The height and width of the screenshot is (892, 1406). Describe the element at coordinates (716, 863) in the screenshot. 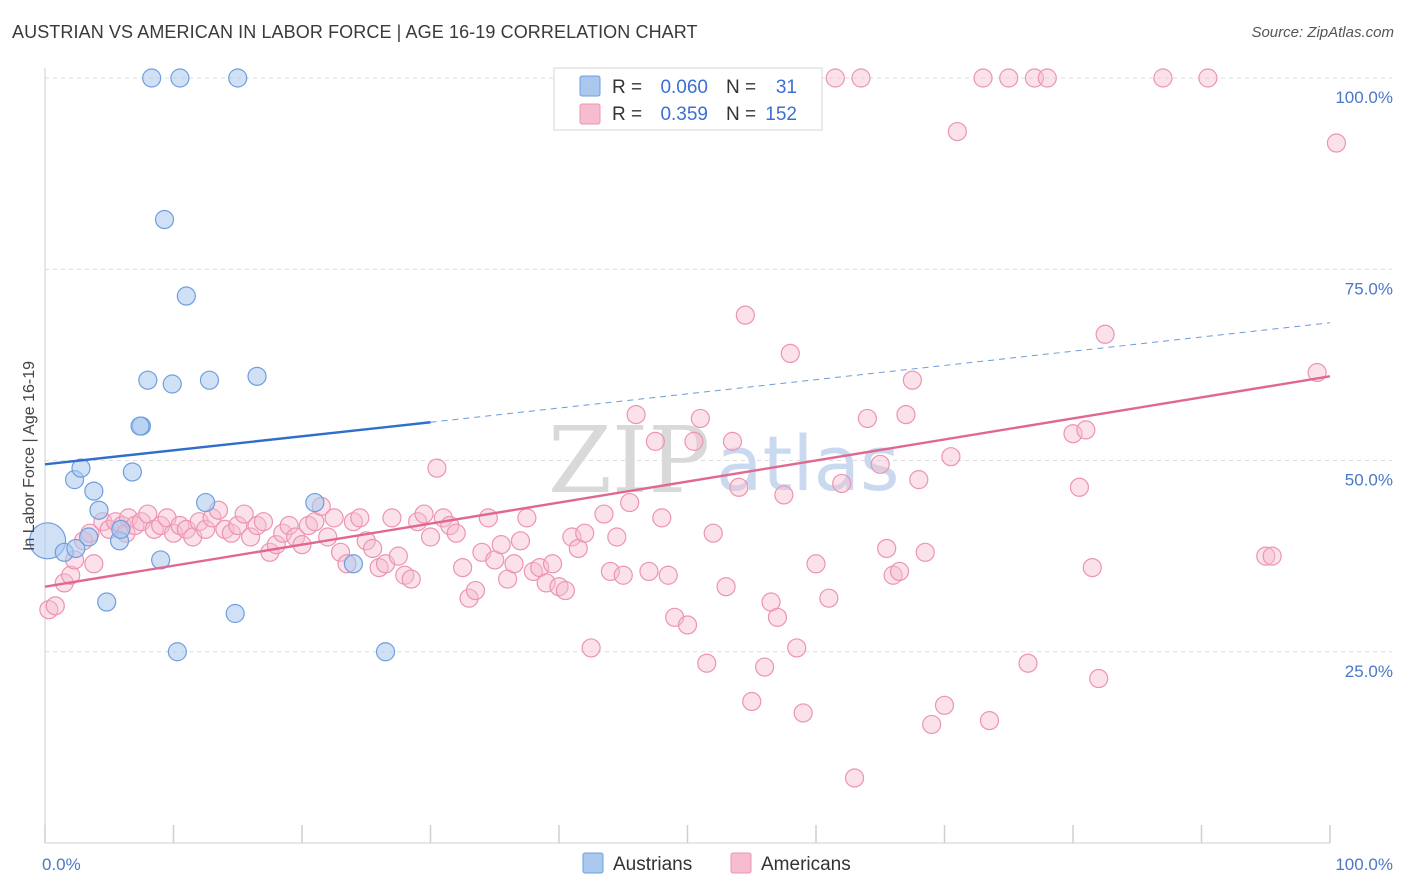

I see `series-legend: Austrians Americans` at that location.